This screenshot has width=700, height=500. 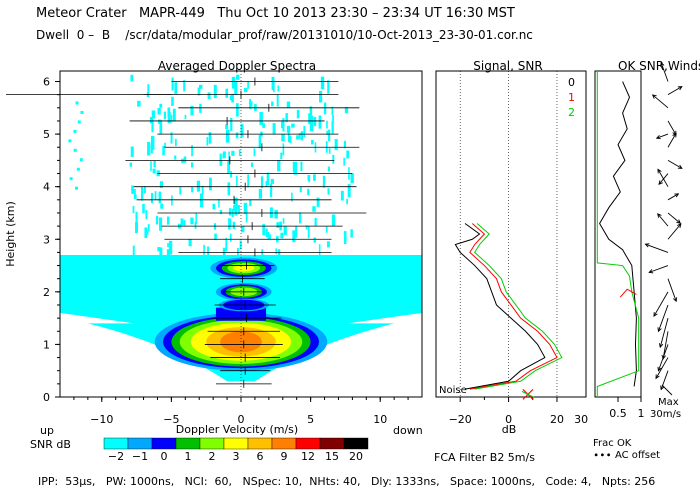 What do you see at coordinates (484, 457) in the screenshot?
I see `filter-caption: FCA Filter B2 5m/s` at bounding box center [484, 457].